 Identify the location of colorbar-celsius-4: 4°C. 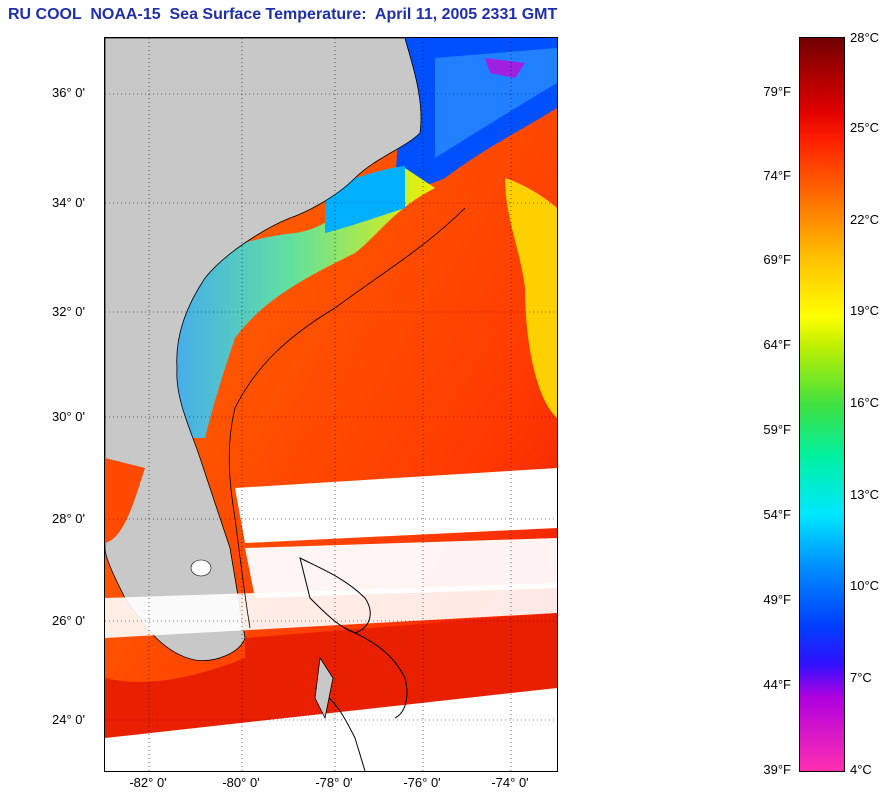
(861, 769).